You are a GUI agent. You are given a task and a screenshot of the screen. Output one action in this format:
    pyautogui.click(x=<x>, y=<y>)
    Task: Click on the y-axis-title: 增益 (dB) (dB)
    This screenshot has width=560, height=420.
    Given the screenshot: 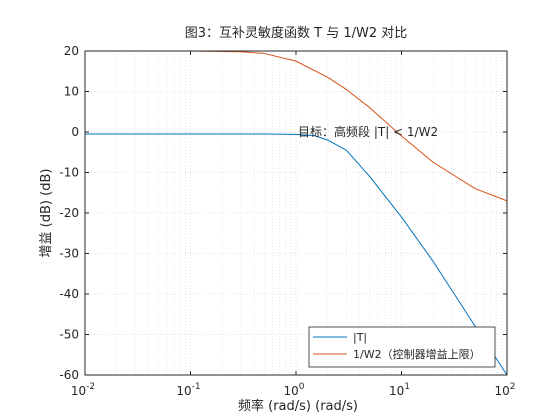 What is the action you would take?
    pyautogui.click(x=46, y=213)
    